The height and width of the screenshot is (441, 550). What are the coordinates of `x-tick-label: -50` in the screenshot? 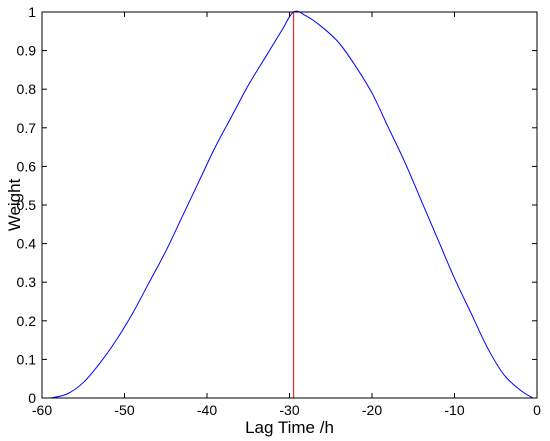 It's located at (124, 410).